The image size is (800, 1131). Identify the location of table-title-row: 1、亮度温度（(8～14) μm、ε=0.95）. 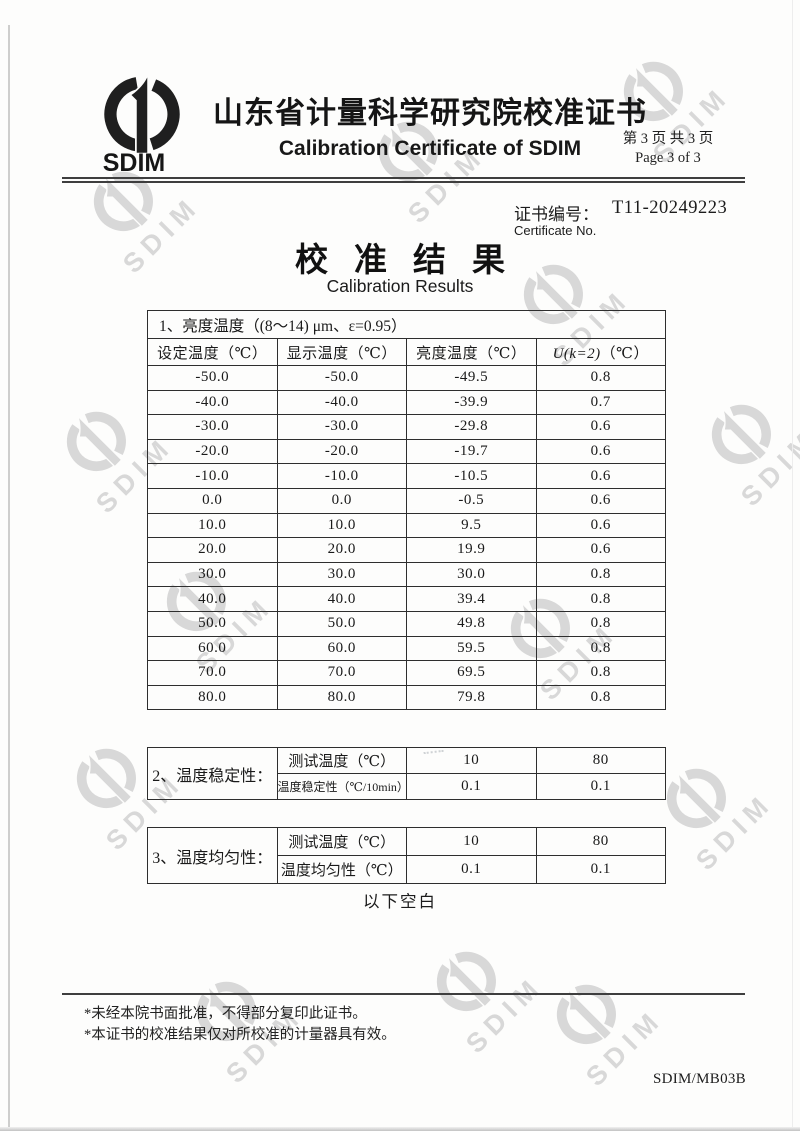
(406, 324).